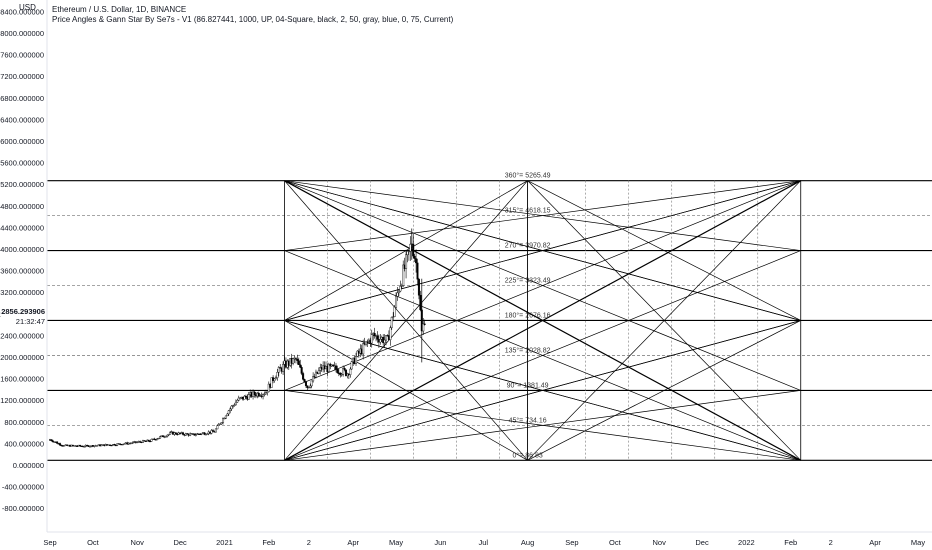  Describe the element at coordinates (22, 335) in the screenshot. I see `y-tick-label: 2400.000000` at that location.